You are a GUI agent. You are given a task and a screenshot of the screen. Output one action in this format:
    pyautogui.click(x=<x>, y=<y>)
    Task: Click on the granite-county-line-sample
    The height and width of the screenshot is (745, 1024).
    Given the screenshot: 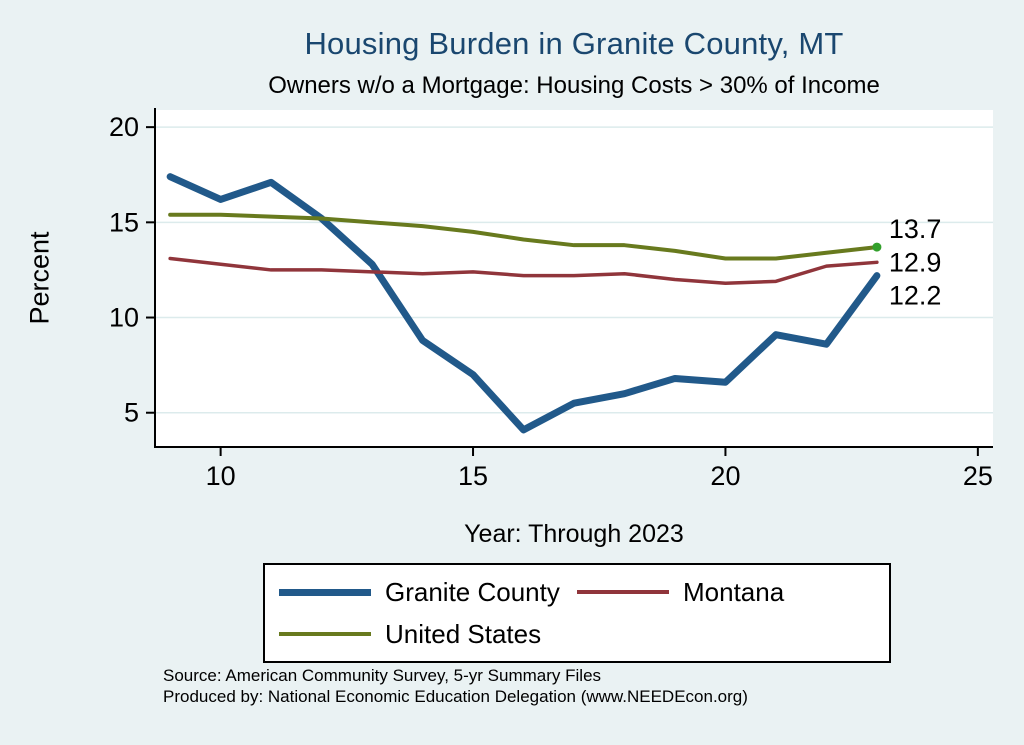 What is the action you would take?
    pyautogui.click(x=325, y=592)
    